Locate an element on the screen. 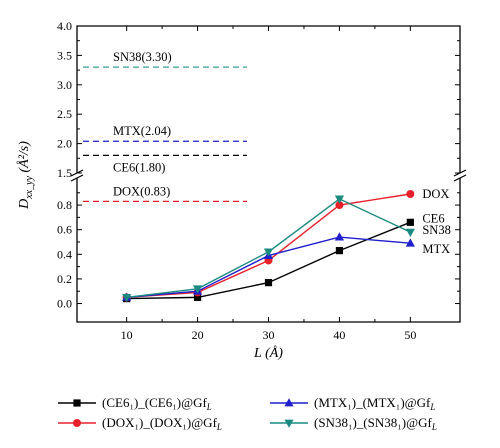 The width and height of the screenshot is (500, 448). legend-label: (CE6₁)_(CE6₁)@GfL is located at coordinates (157, 403).